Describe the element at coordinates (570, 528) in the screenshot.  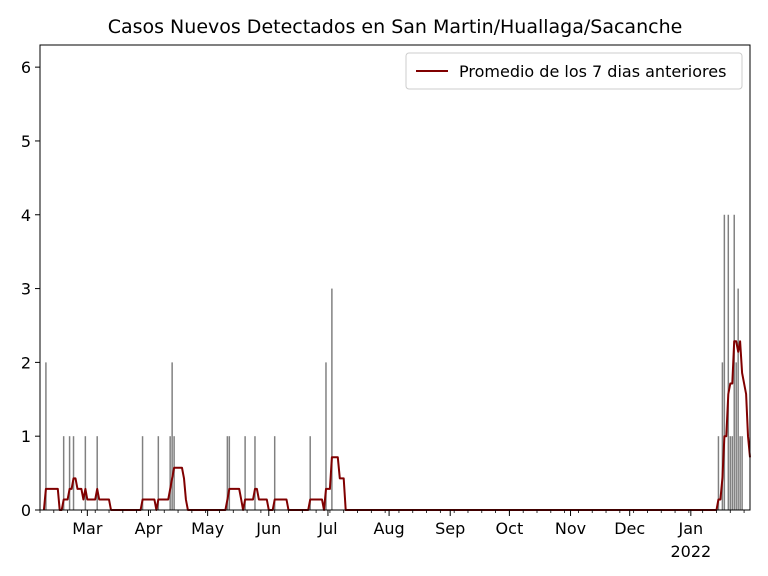
I see `x-tick-label: Nov` at that location.